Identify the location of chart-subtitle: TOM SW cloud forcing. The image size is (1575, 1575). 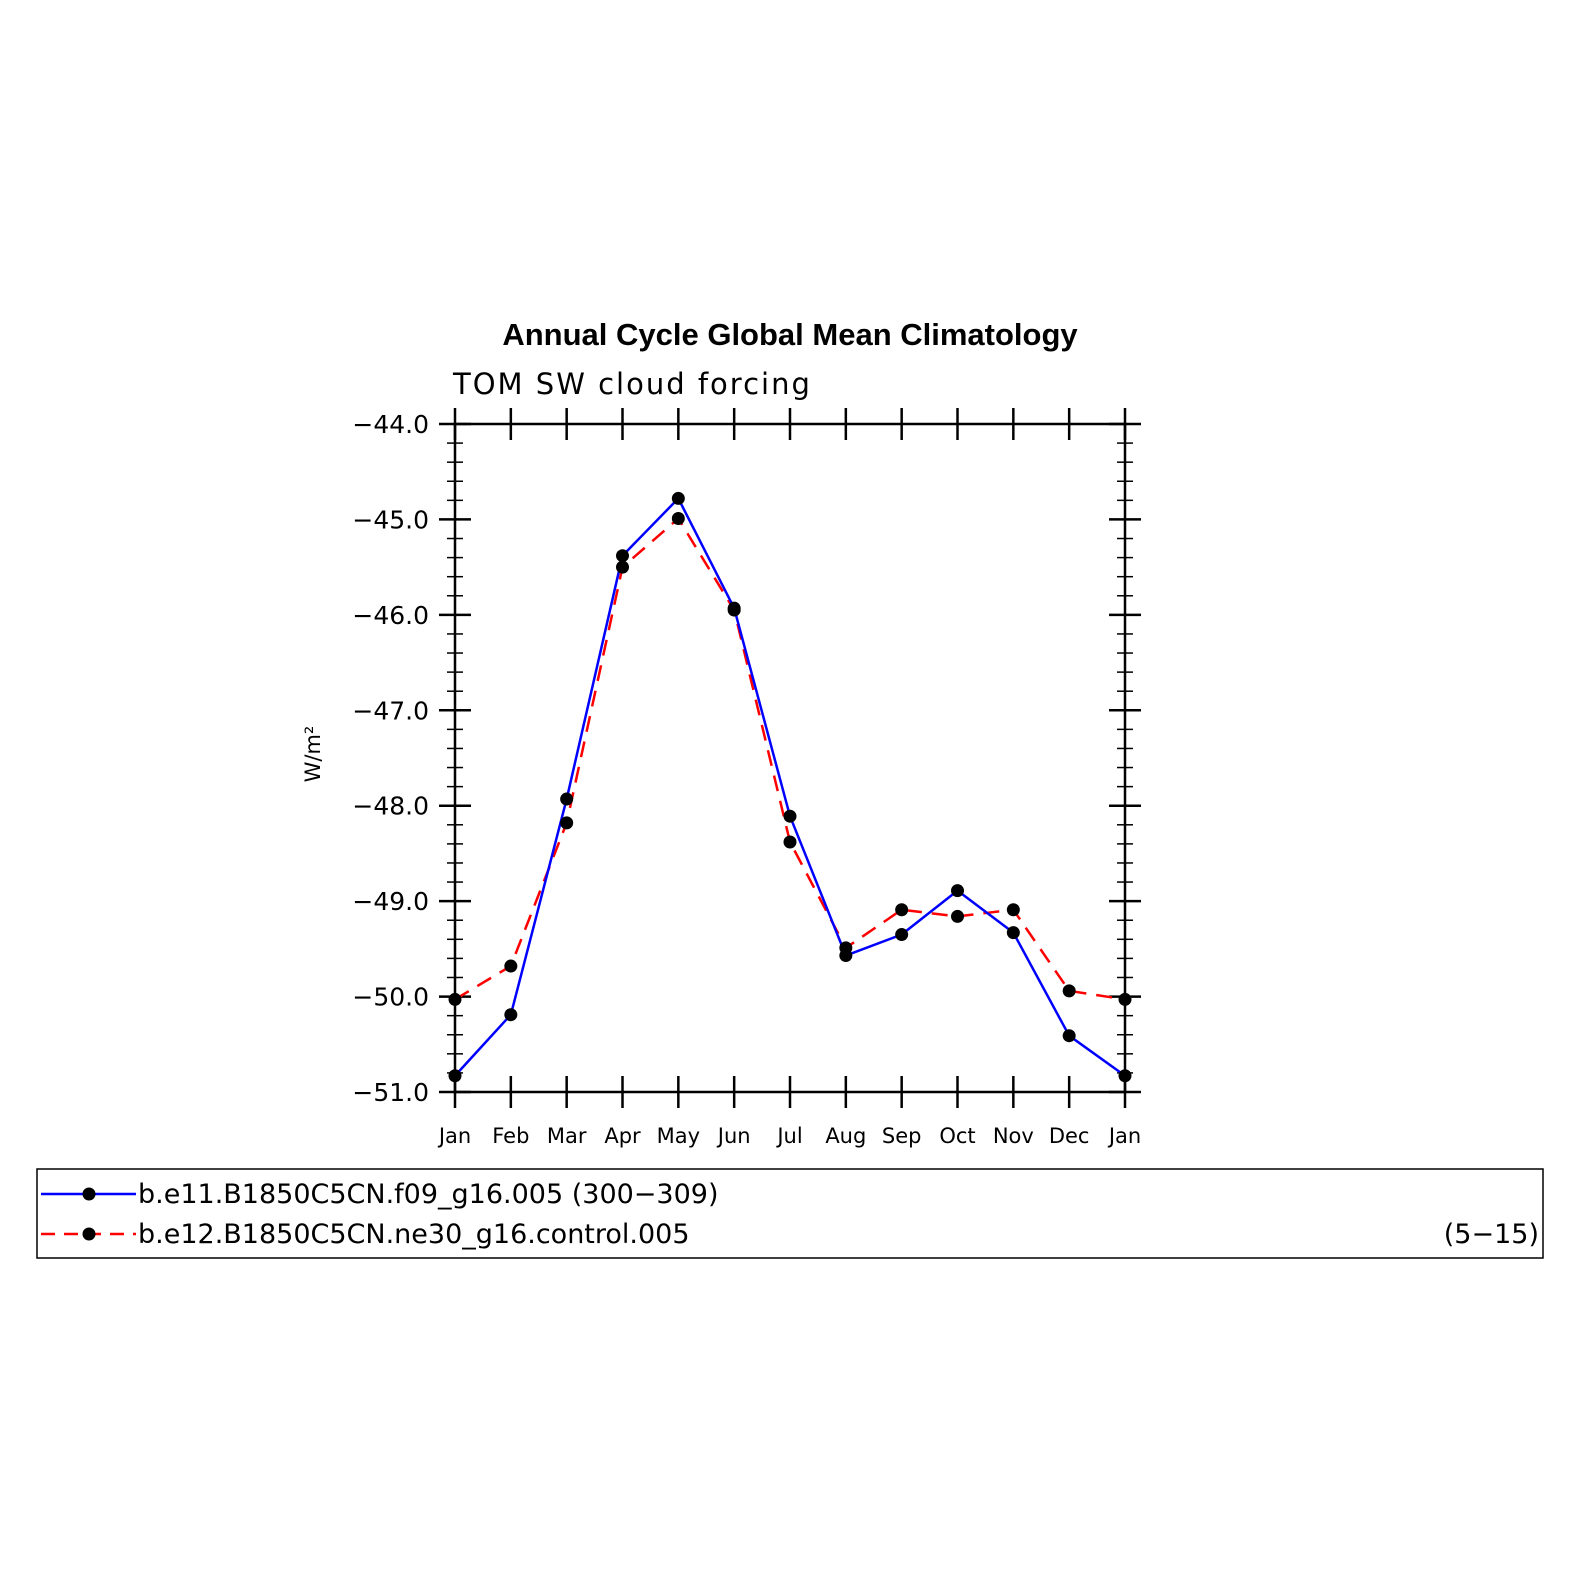
(632, 384).